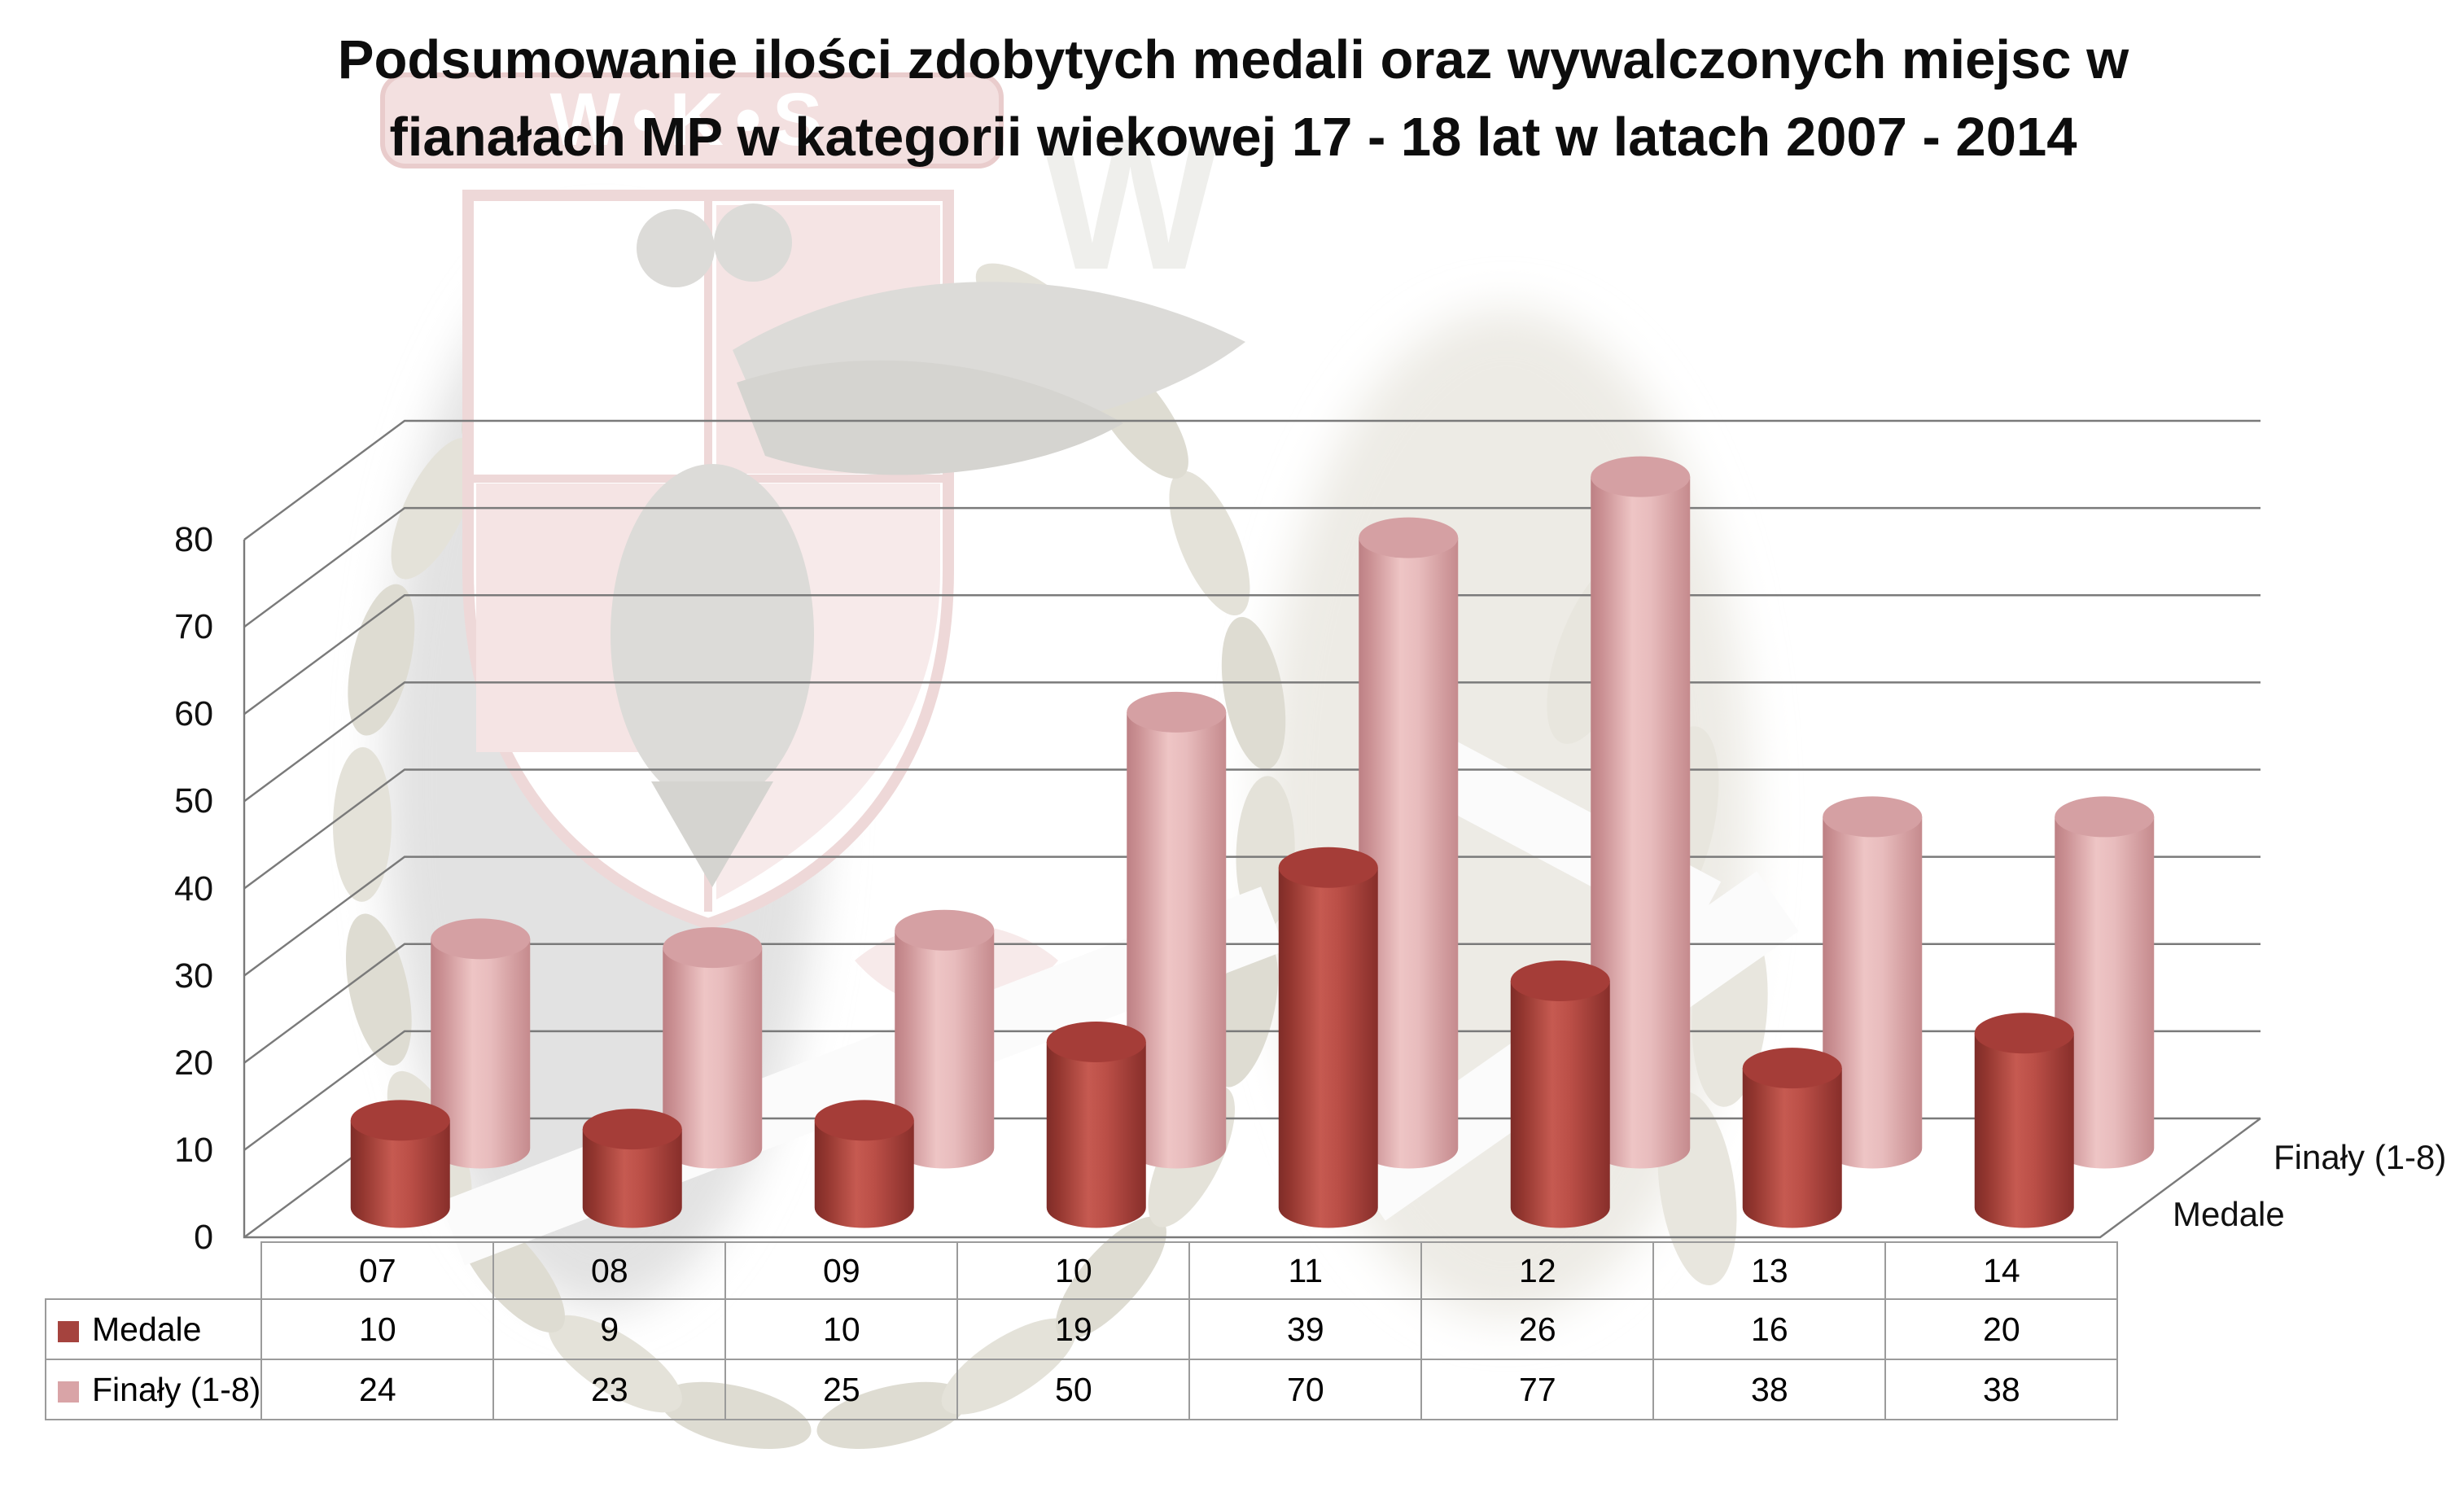 This screenshot has height=1501, width=2464. I want to click on category-header-11: 11, so click(1306, 1270).